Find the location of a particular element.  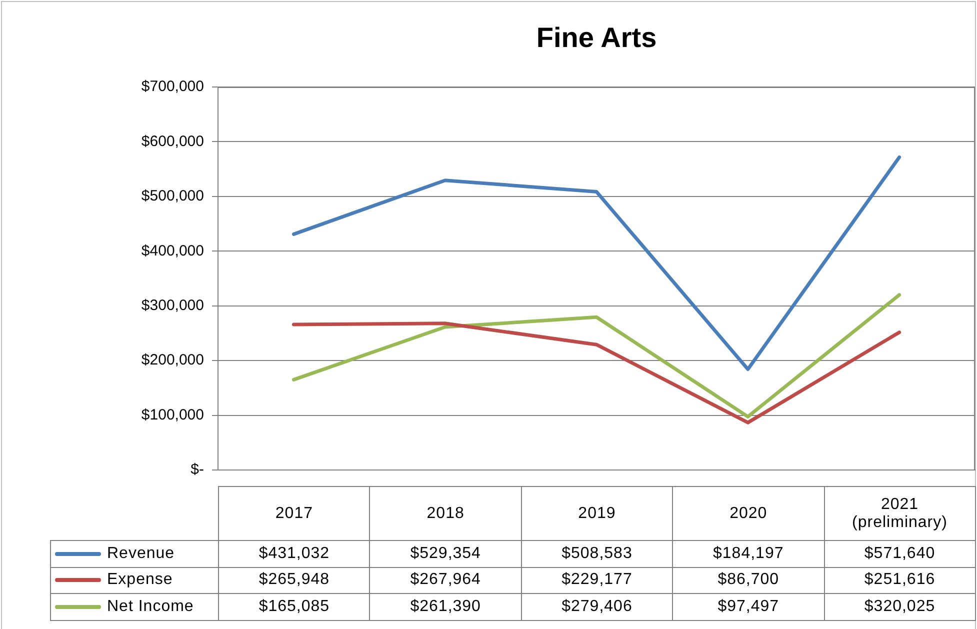

legend-label: Net Income is located at coordinates (150, 606).